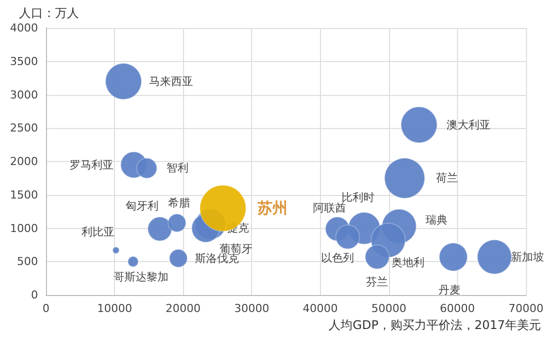  Describe the element at coordinates (183, 308) in the screenshot. I see `x-tick-label: 20000` at that location.